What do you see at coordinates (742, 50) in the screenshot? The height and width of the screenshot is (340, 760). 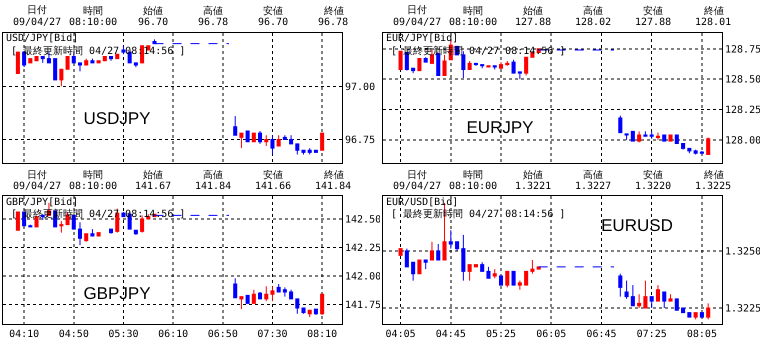 I see `y-tick-label: 128.75` at bounding box center [742, 50].